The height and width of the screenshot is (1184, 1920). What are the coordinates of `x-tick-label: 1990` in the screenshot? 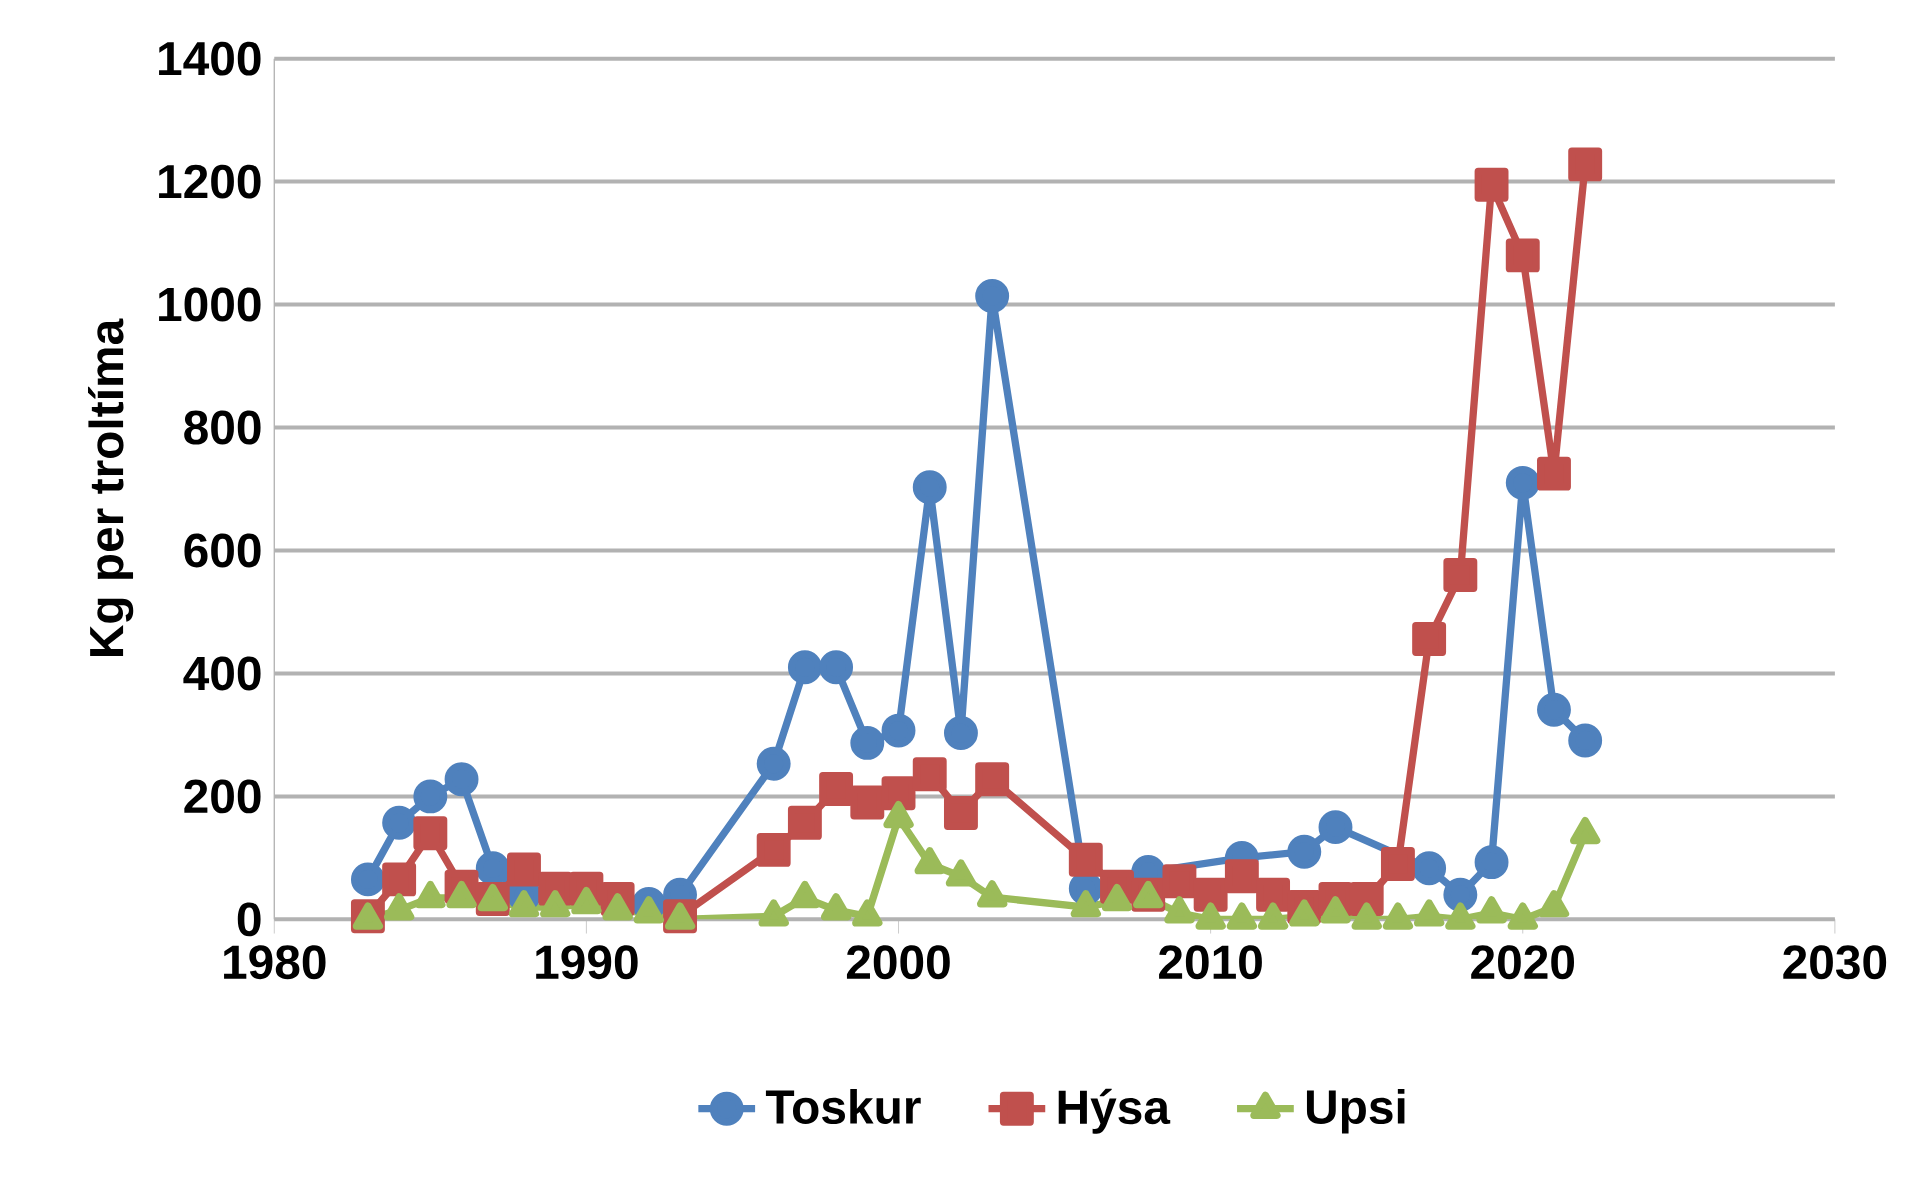 It's located at (587, 962).